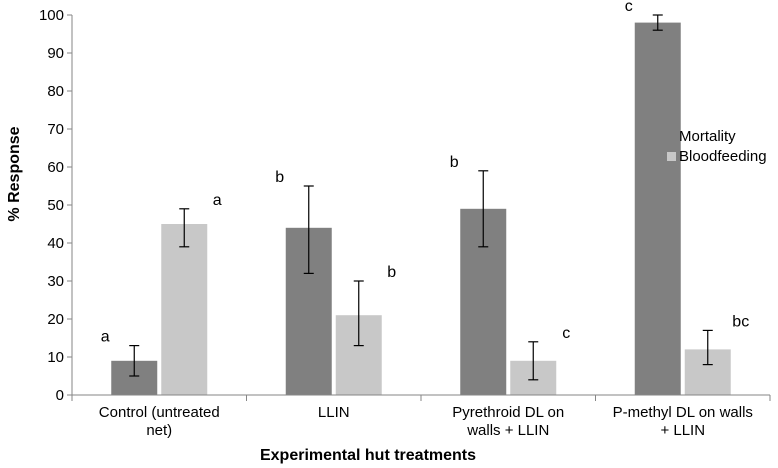 The width and height of the screenshot is (778, 468). What do you see at coordinates (682, 430) in the screenshot?
I see `x-category-label: + LLIN` at bounding box center [682, 430].